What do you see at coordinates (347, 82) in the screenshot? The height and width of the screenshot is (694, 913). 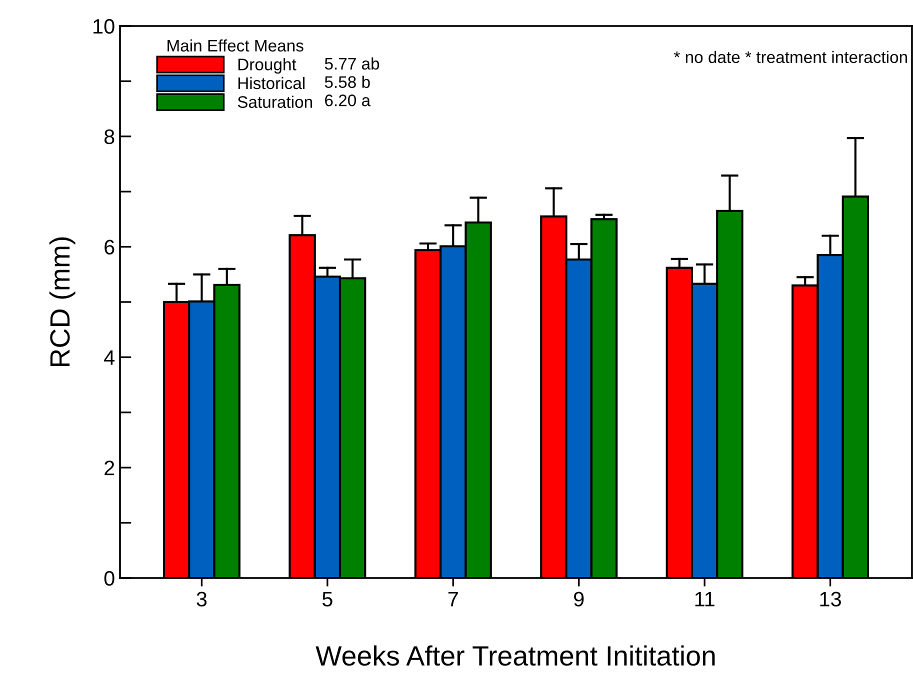 I see `annotation: 5.58 b` at bounding box center [347, 82].